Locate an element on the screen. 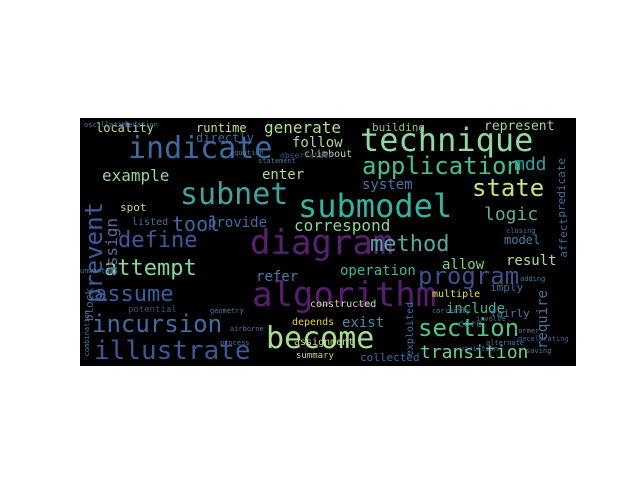 The image size is (640, 480). word-transition: transition is located at coordinates (474, 352).